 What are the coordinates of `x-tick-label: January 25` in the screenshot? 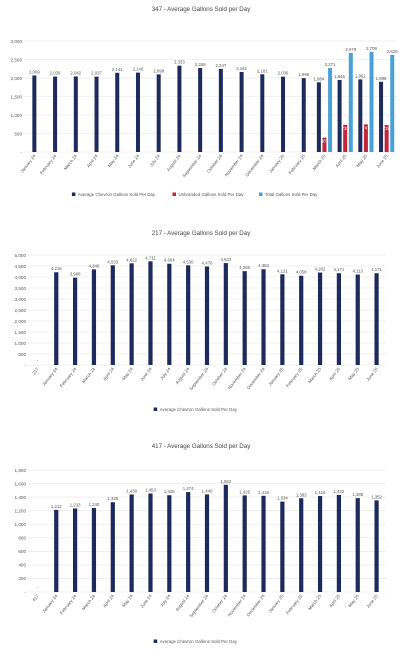 It's located at (277, 163).